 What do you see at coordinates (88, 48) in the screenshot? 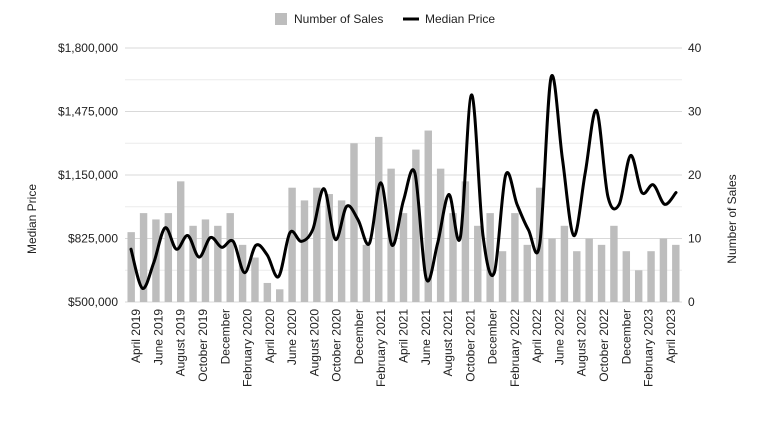
I see `left-tick-label: $1,800,000` at bounding box center [88, 48].